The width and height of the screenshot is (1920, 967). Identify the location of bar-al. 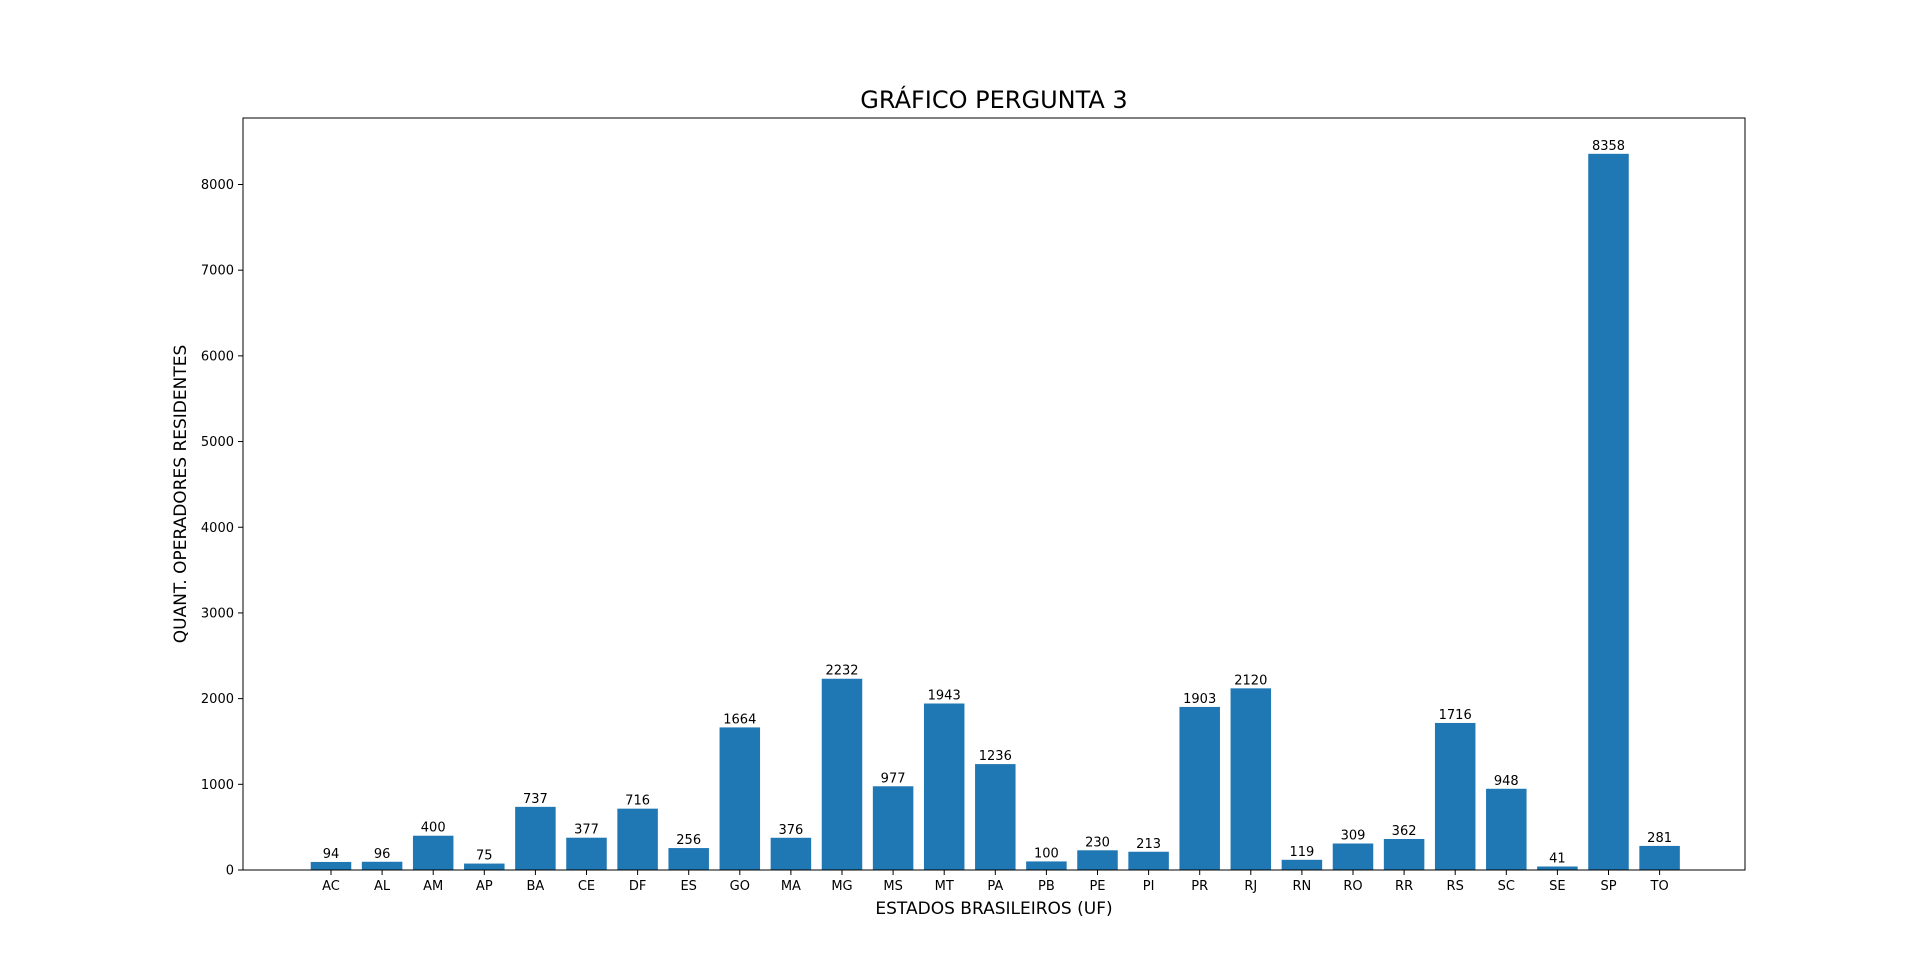
(382, 865).